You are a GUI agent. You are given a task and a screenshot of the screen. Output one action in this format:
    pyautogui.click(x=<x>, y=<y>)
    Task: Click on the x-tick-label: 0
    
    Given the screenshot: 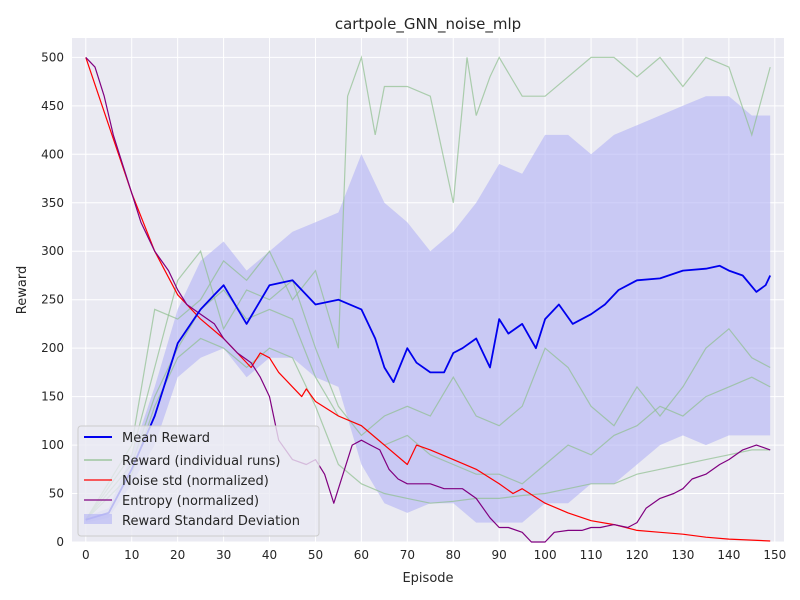 What is the action you would take?
    pyautogui.click(x=86, y=555)
    